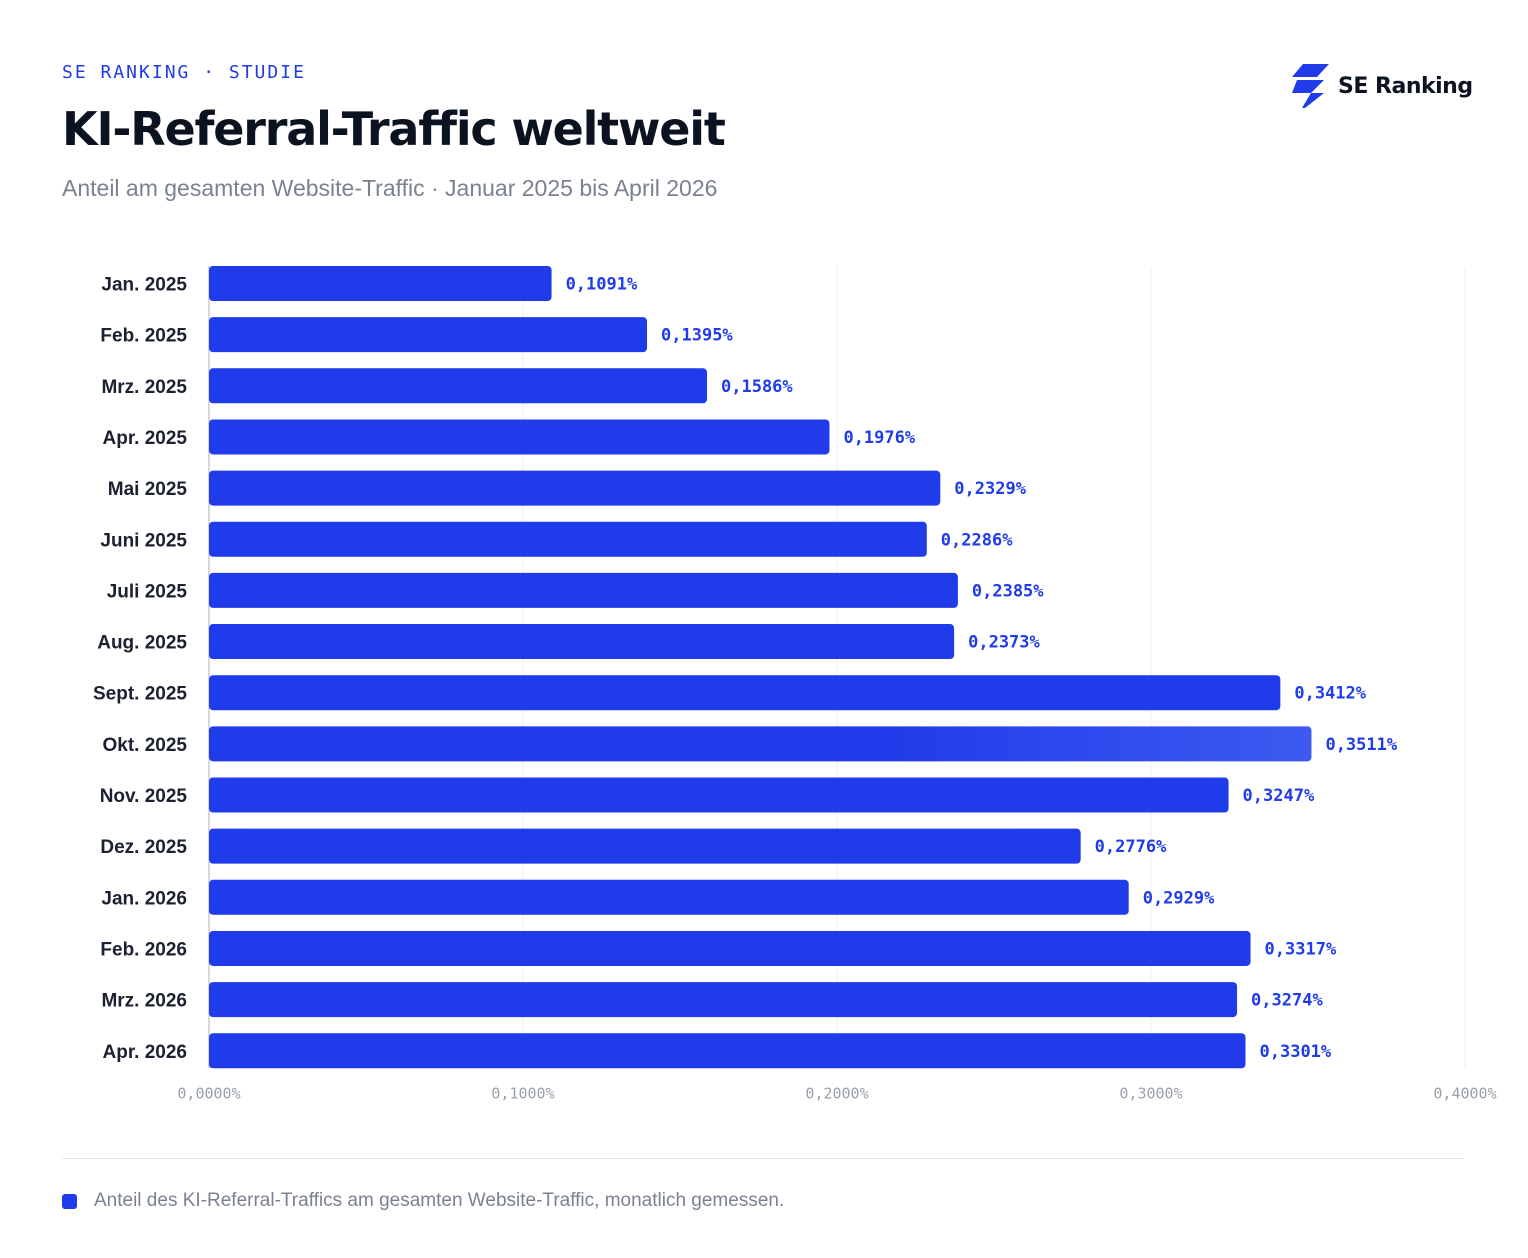 This screenshot has height=1258, width=1528. I want to click on x-tick-label: 0,1000%, so click(522, 1093).